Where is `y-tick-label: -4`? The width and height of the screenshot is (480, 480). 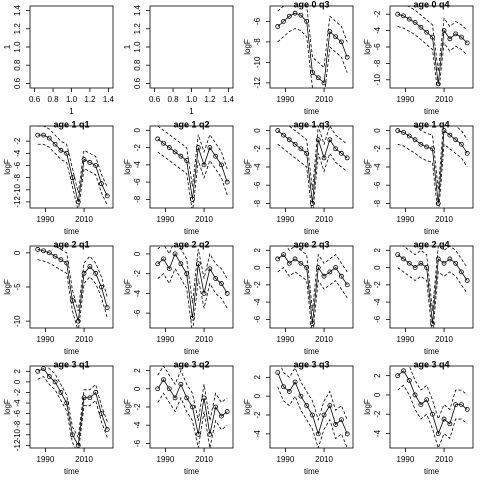 y-tick-label: -4 is located at coordinates (377, 302).